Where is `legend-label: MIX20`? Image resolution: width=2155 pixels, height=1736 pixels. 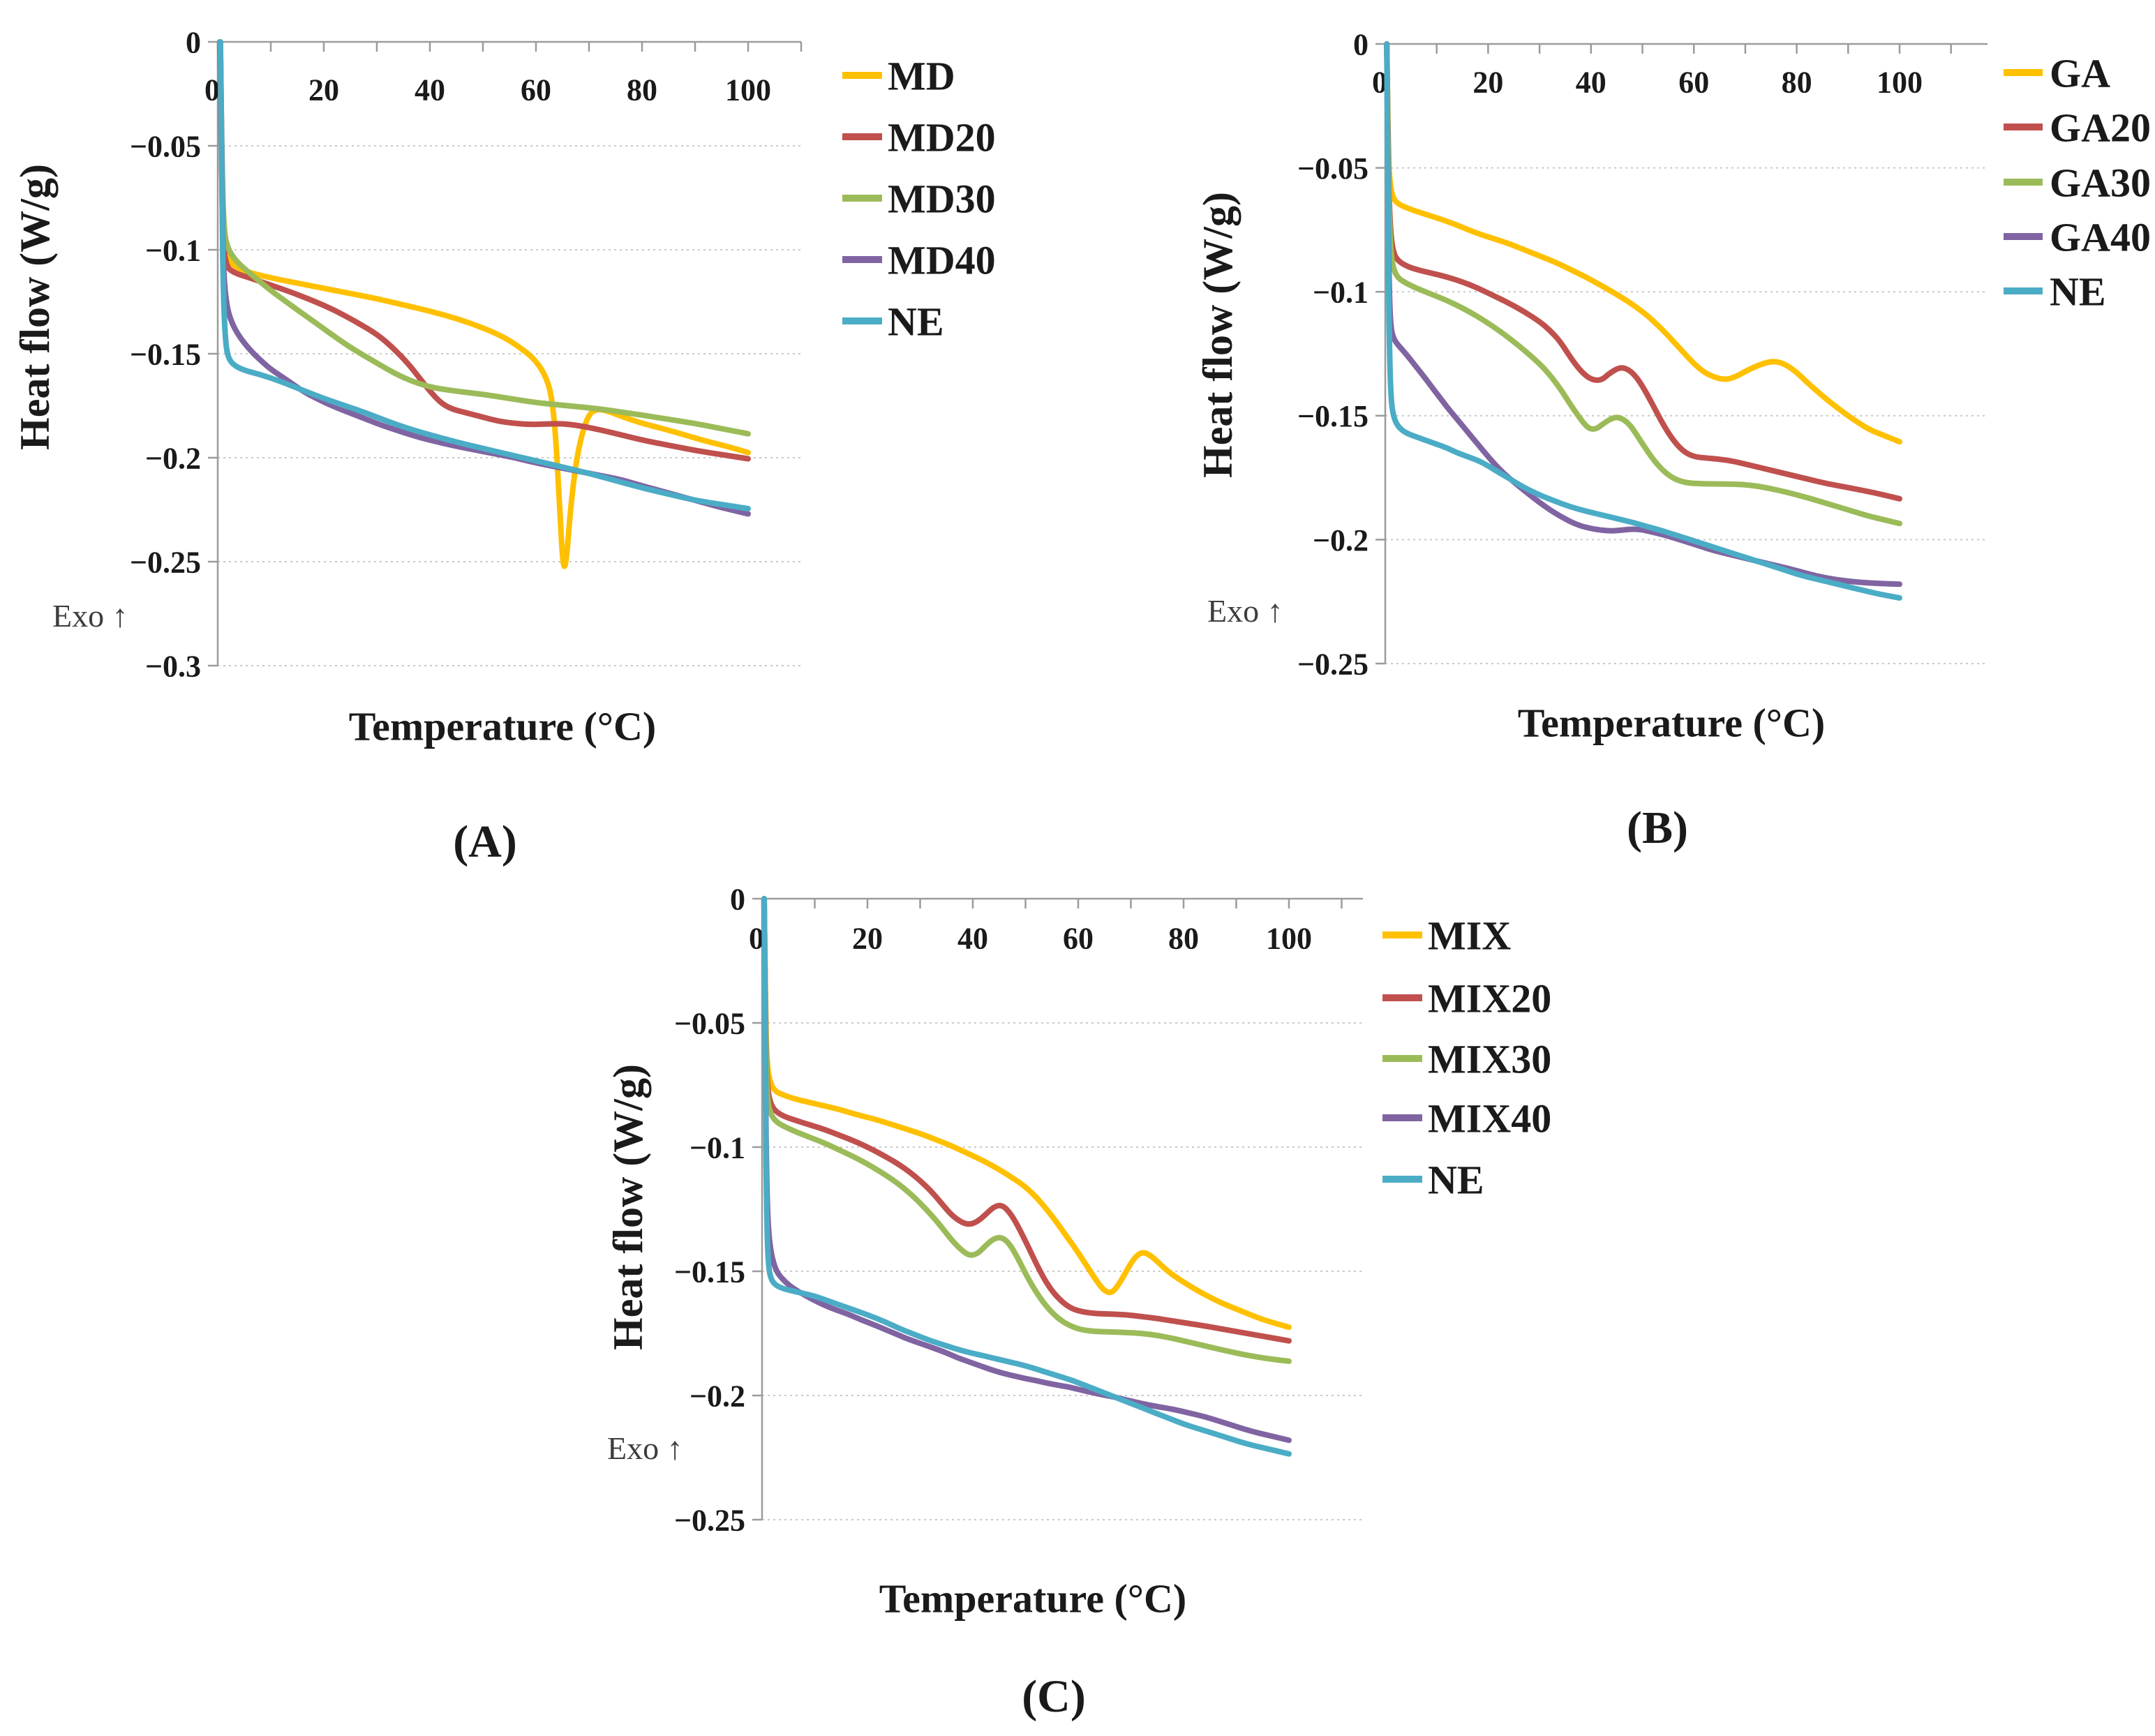
legend-label: MIX20 is located at coordinates (1489, 998).